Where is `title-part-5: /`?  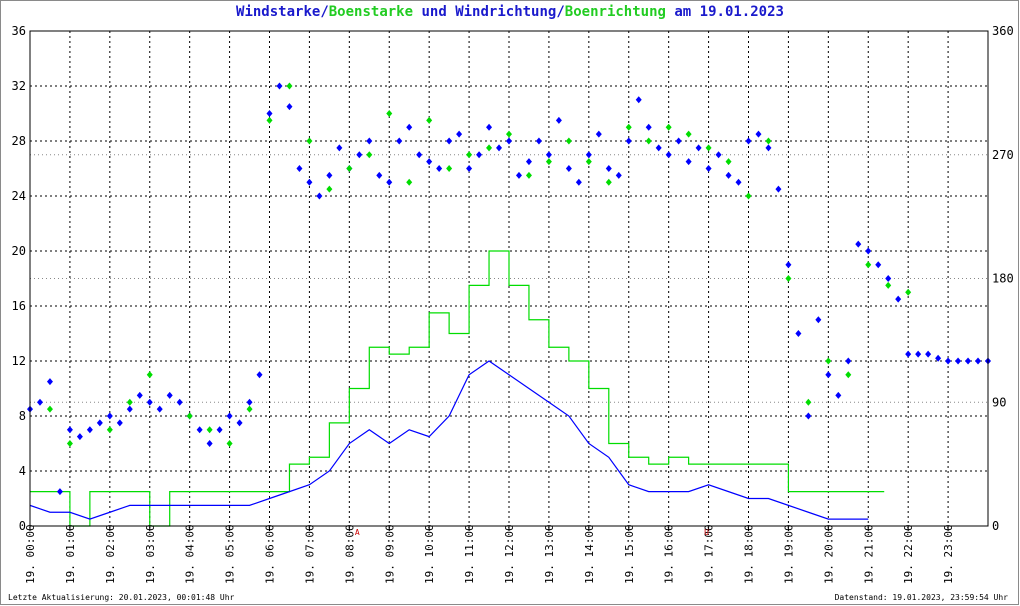 title-part-5: / is located at coordinates (560, 12).